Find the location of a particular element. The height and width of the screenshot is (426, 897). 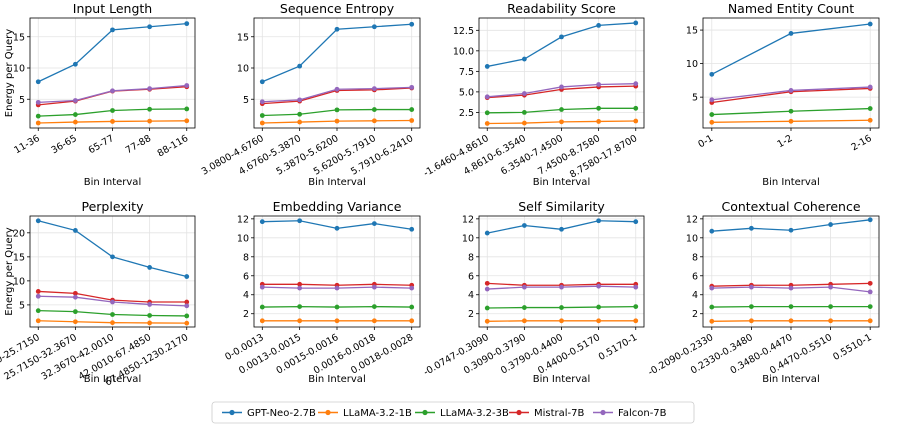

panel-title: Named Entity Count is located at coordinates (791, 8).